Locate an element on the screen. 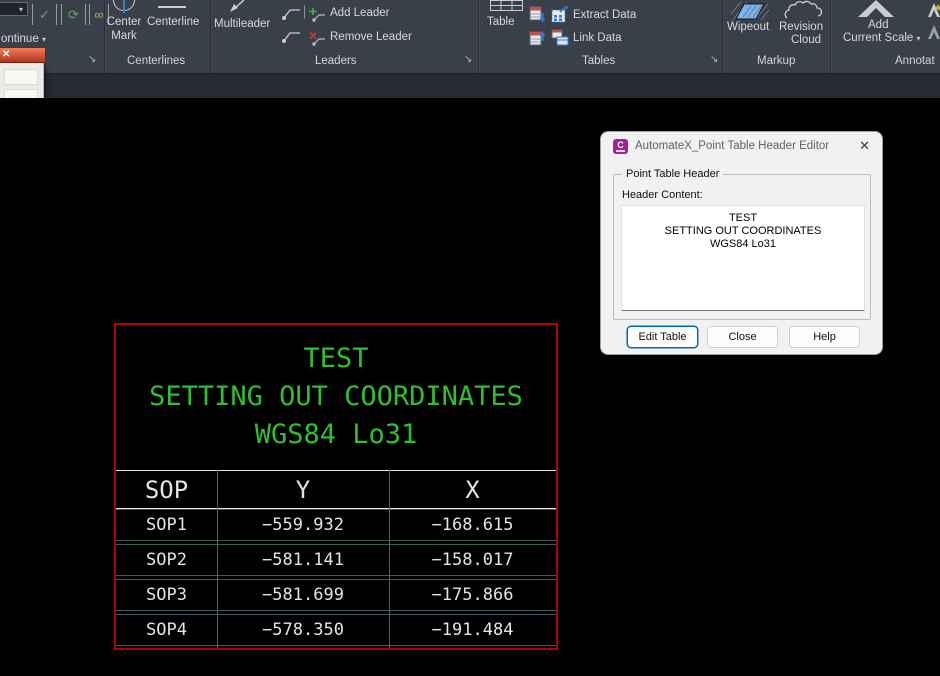  multileader-icon is located at coordinates (237, 6).